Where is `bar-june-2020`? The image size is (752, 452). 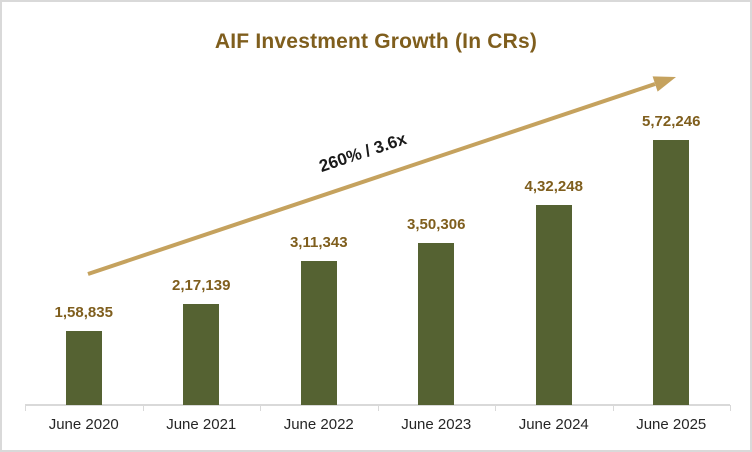 bar-june-2020 is located at coordinates (83, 368).